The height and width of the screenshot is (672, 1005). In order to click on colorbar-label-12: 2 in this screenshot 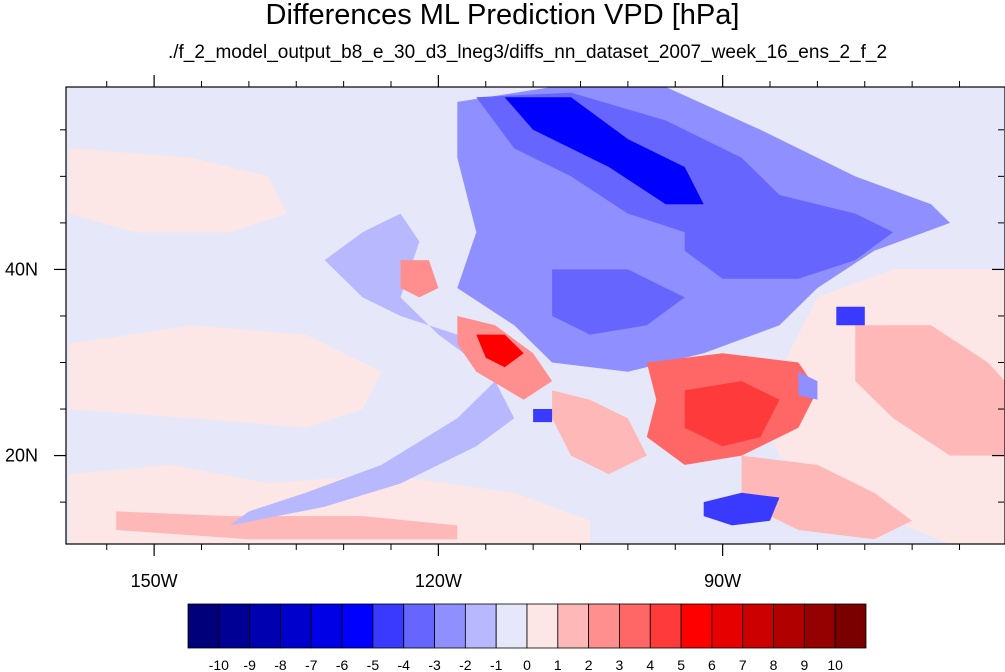, I will do `click(589, 664)`.